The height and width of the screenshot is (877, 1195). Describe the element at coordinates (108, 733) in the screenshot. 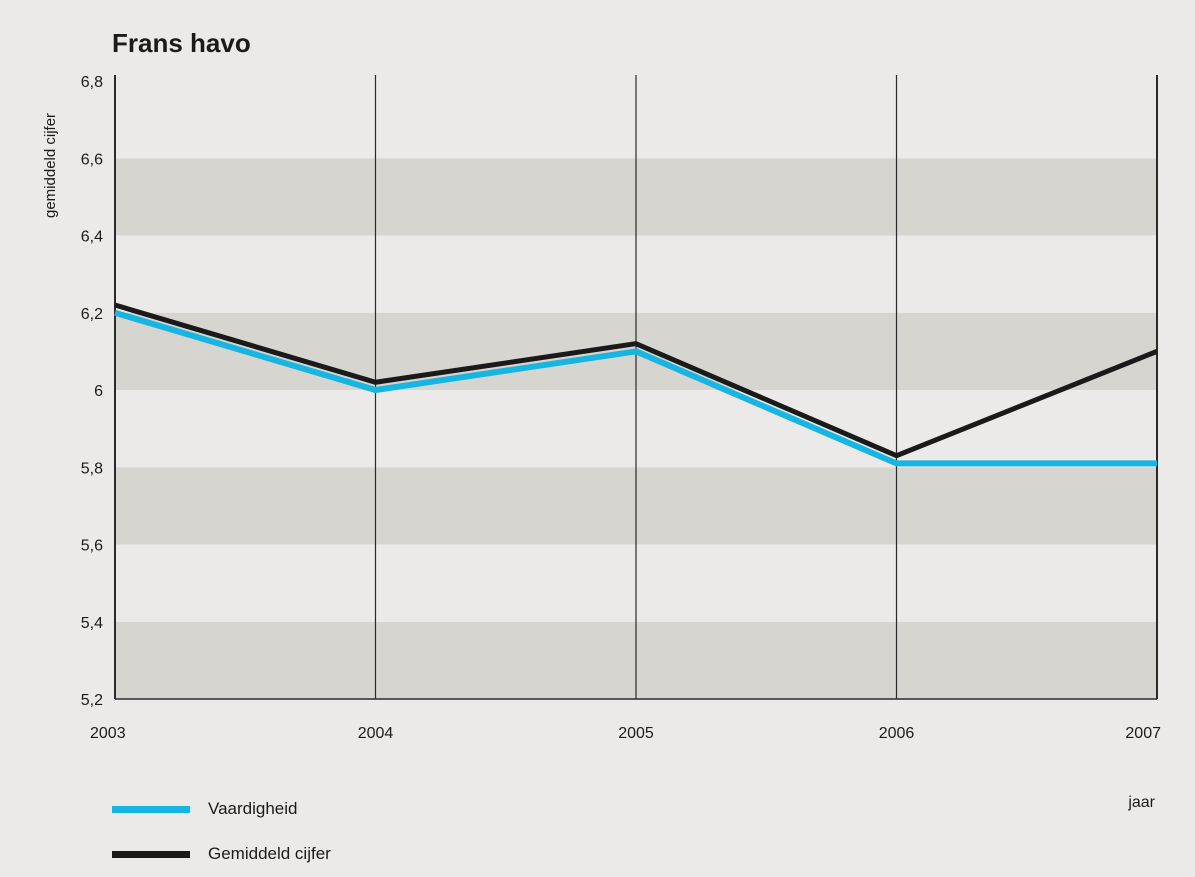

I see `x-tick-label: 2003` at that location.